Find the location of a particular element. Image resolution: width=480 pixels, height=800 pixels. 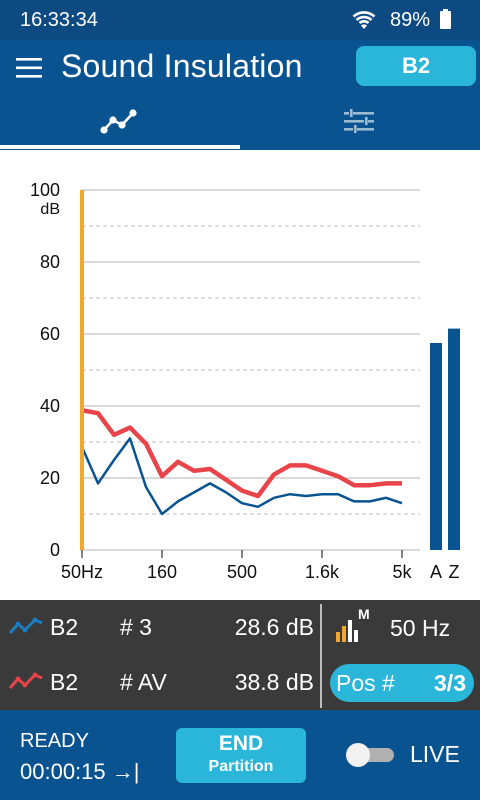

battery-icon is located at coordinates (445, 19).